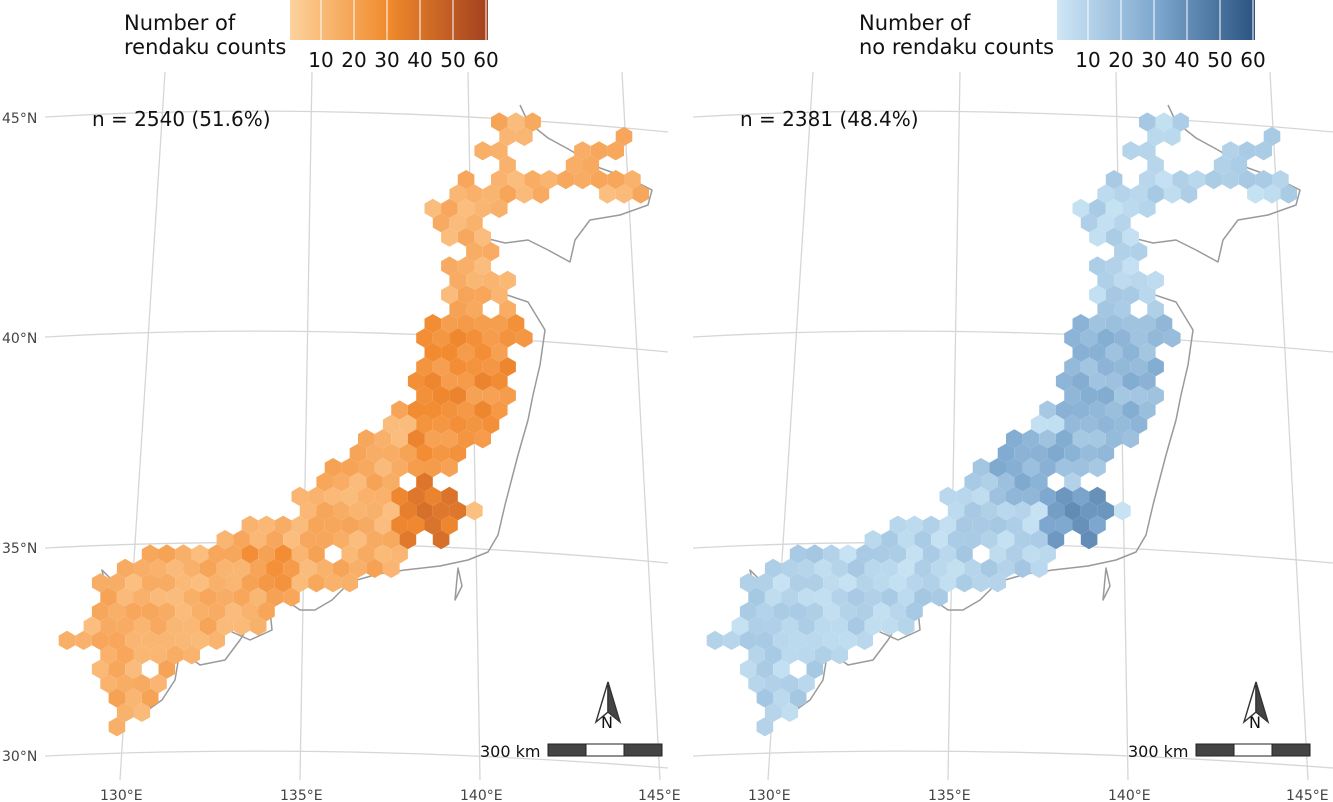  Describe the element at coordinates (19, 119) in the screenshot. I see `lat-label: 45°N` at that location.